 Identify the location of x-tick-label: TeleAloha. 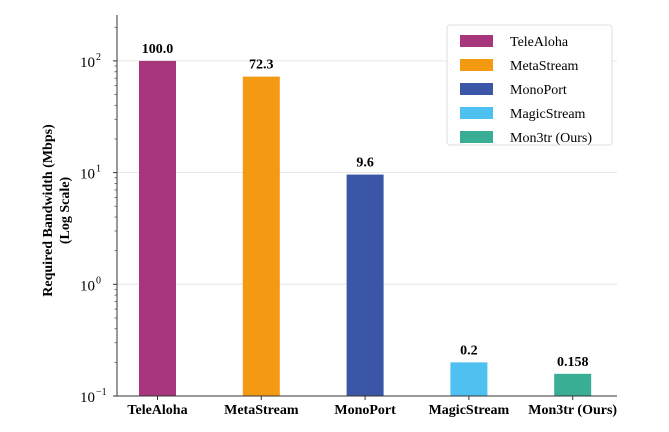
(157, 410).